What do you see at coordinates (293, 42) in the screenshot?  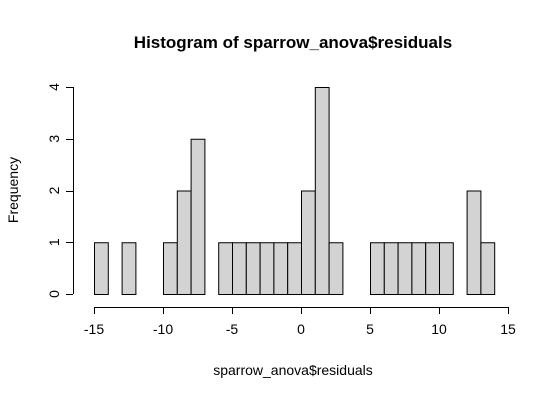 I see `chart-title: Histogram of sparrow_anova$residuals` at bounding box center [293, 42].